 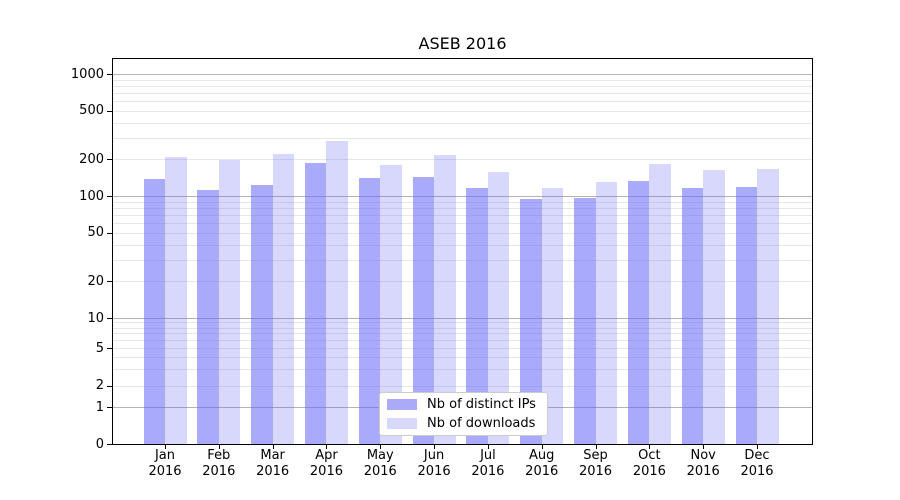 What do you see at coordinates (462, 43) in the screenshot?
I see `chart-title: ASEB 2016` at bounding box center [462, 43].